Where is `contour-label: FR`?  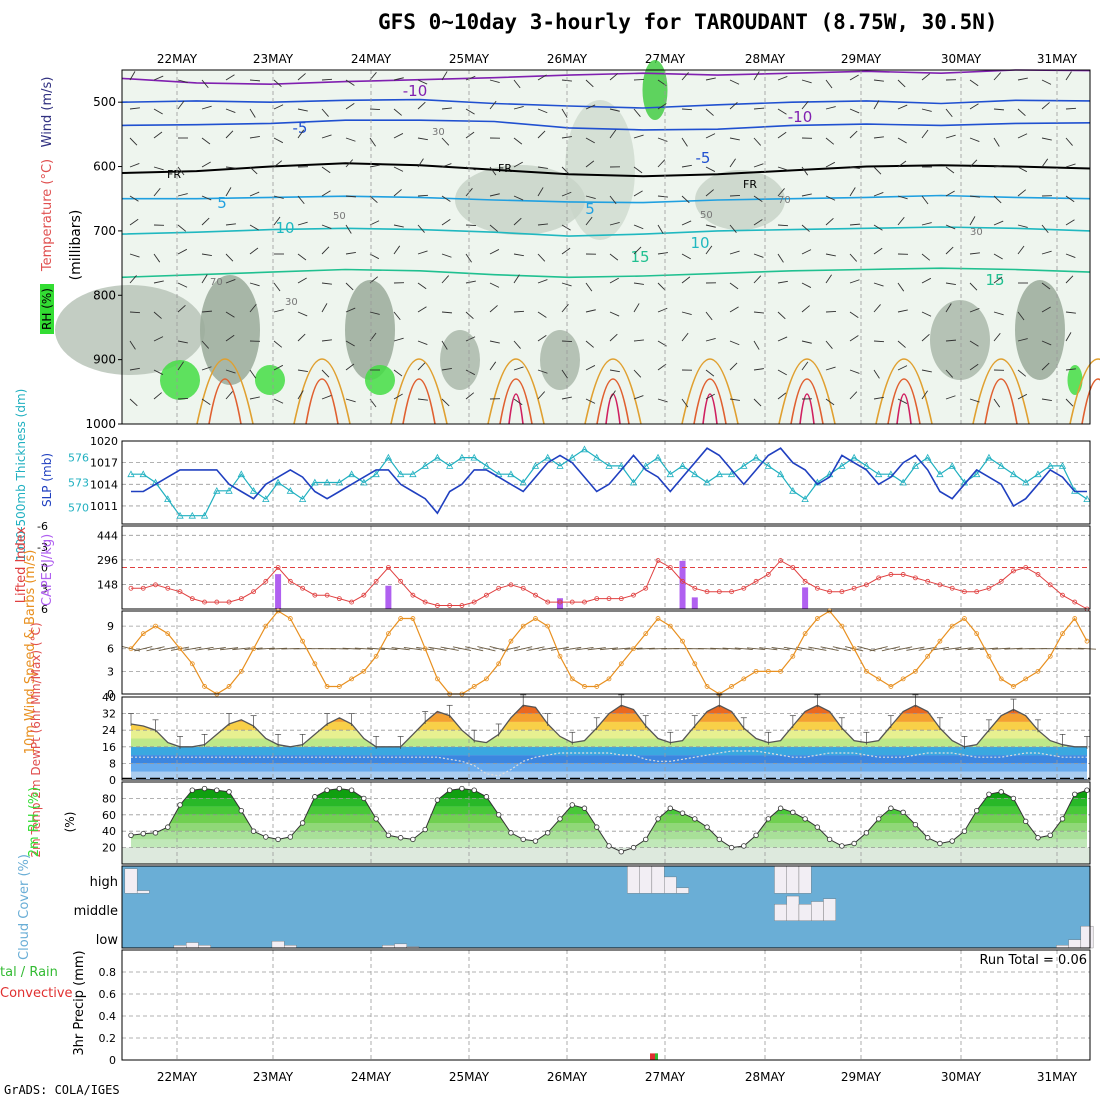 contour-label: FR is located at coordinates (750, 184).